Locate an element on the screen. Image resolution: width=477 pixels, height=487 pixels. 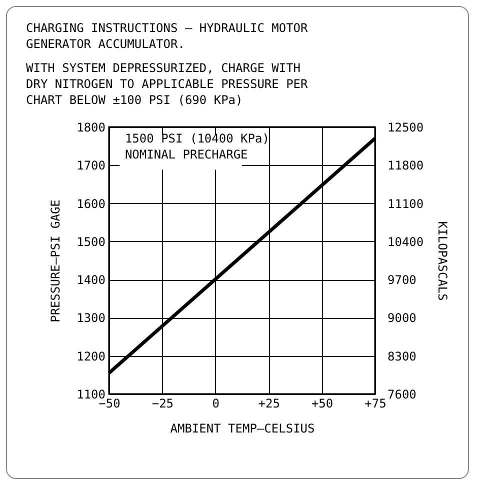
chart-subtitle: WITH SYSTEM DEPRESSURIZED, CHARGE WITH DRY NITROGEN TO APPLICABLE PRESSURE PER CHART BELOW ±100 PSI (690 KPa) is located at coordinates (167, 84).